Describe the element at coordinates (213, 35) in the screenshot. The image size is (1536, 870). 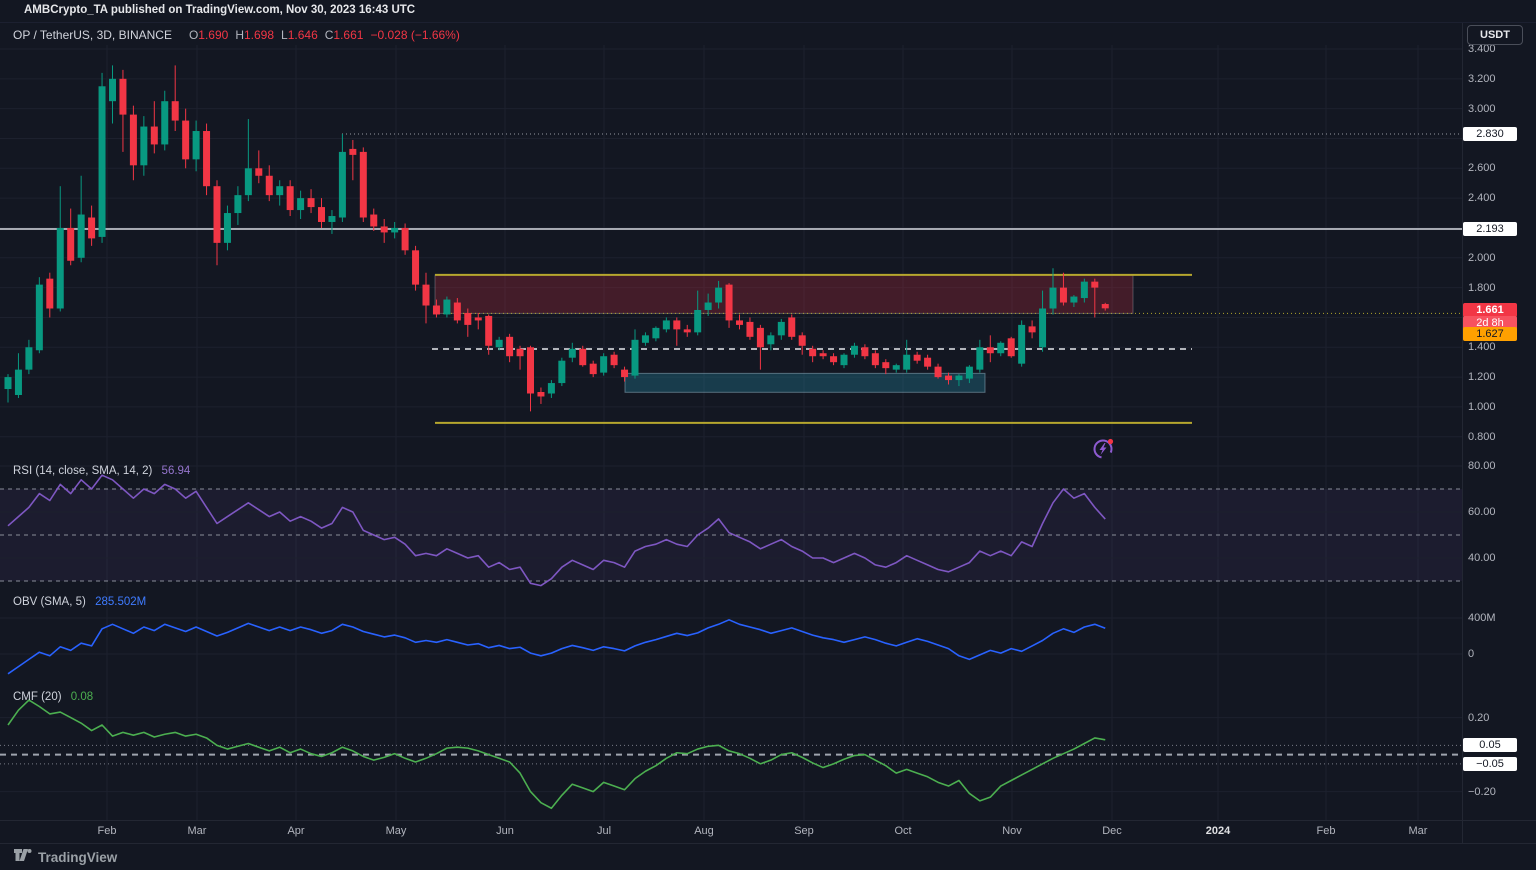
I see `ohlc-value: 1.690` at that location.